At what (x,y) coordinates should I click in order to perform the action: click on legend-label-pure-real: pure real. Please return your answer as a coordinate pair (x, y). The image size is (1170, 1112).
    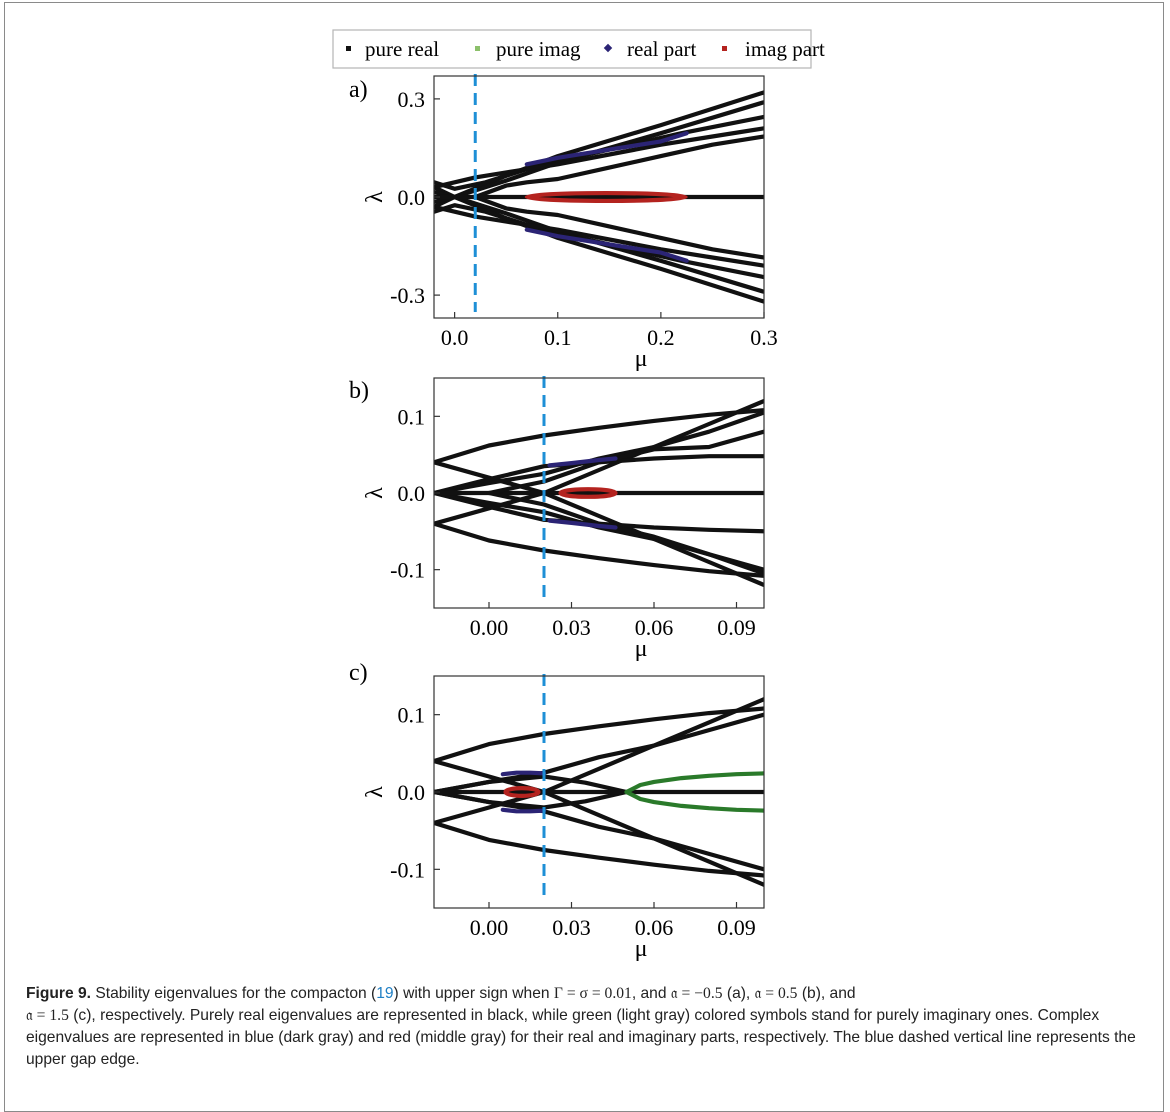
    Looking at the image, I should click on (402, 49).